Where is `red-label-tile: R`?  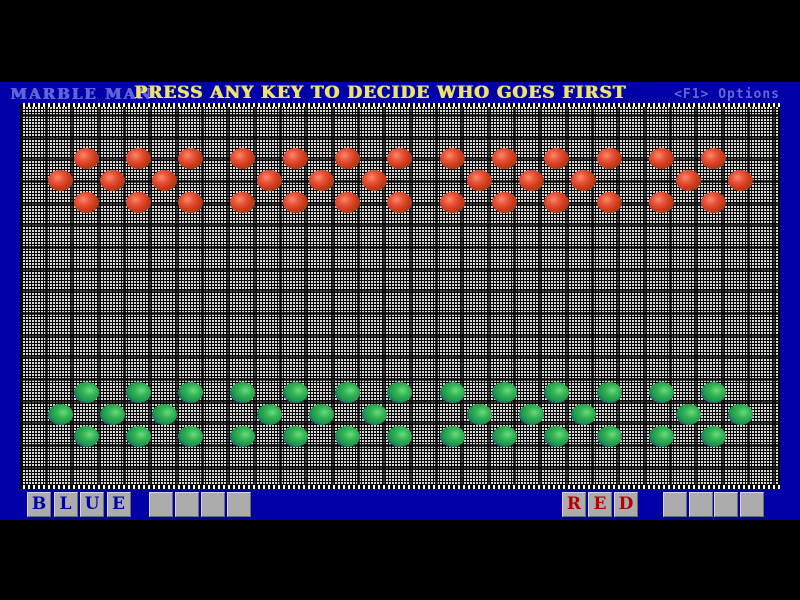
red-label-tile: R is located at coordinates (574, 504).